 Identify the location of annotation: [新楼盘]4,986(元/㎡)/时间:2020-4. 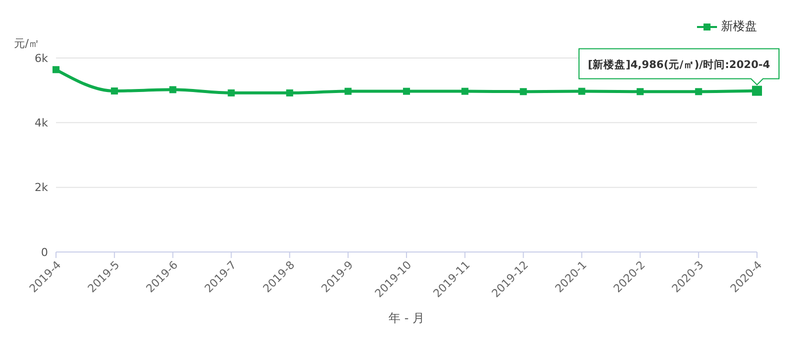
(679, 64).